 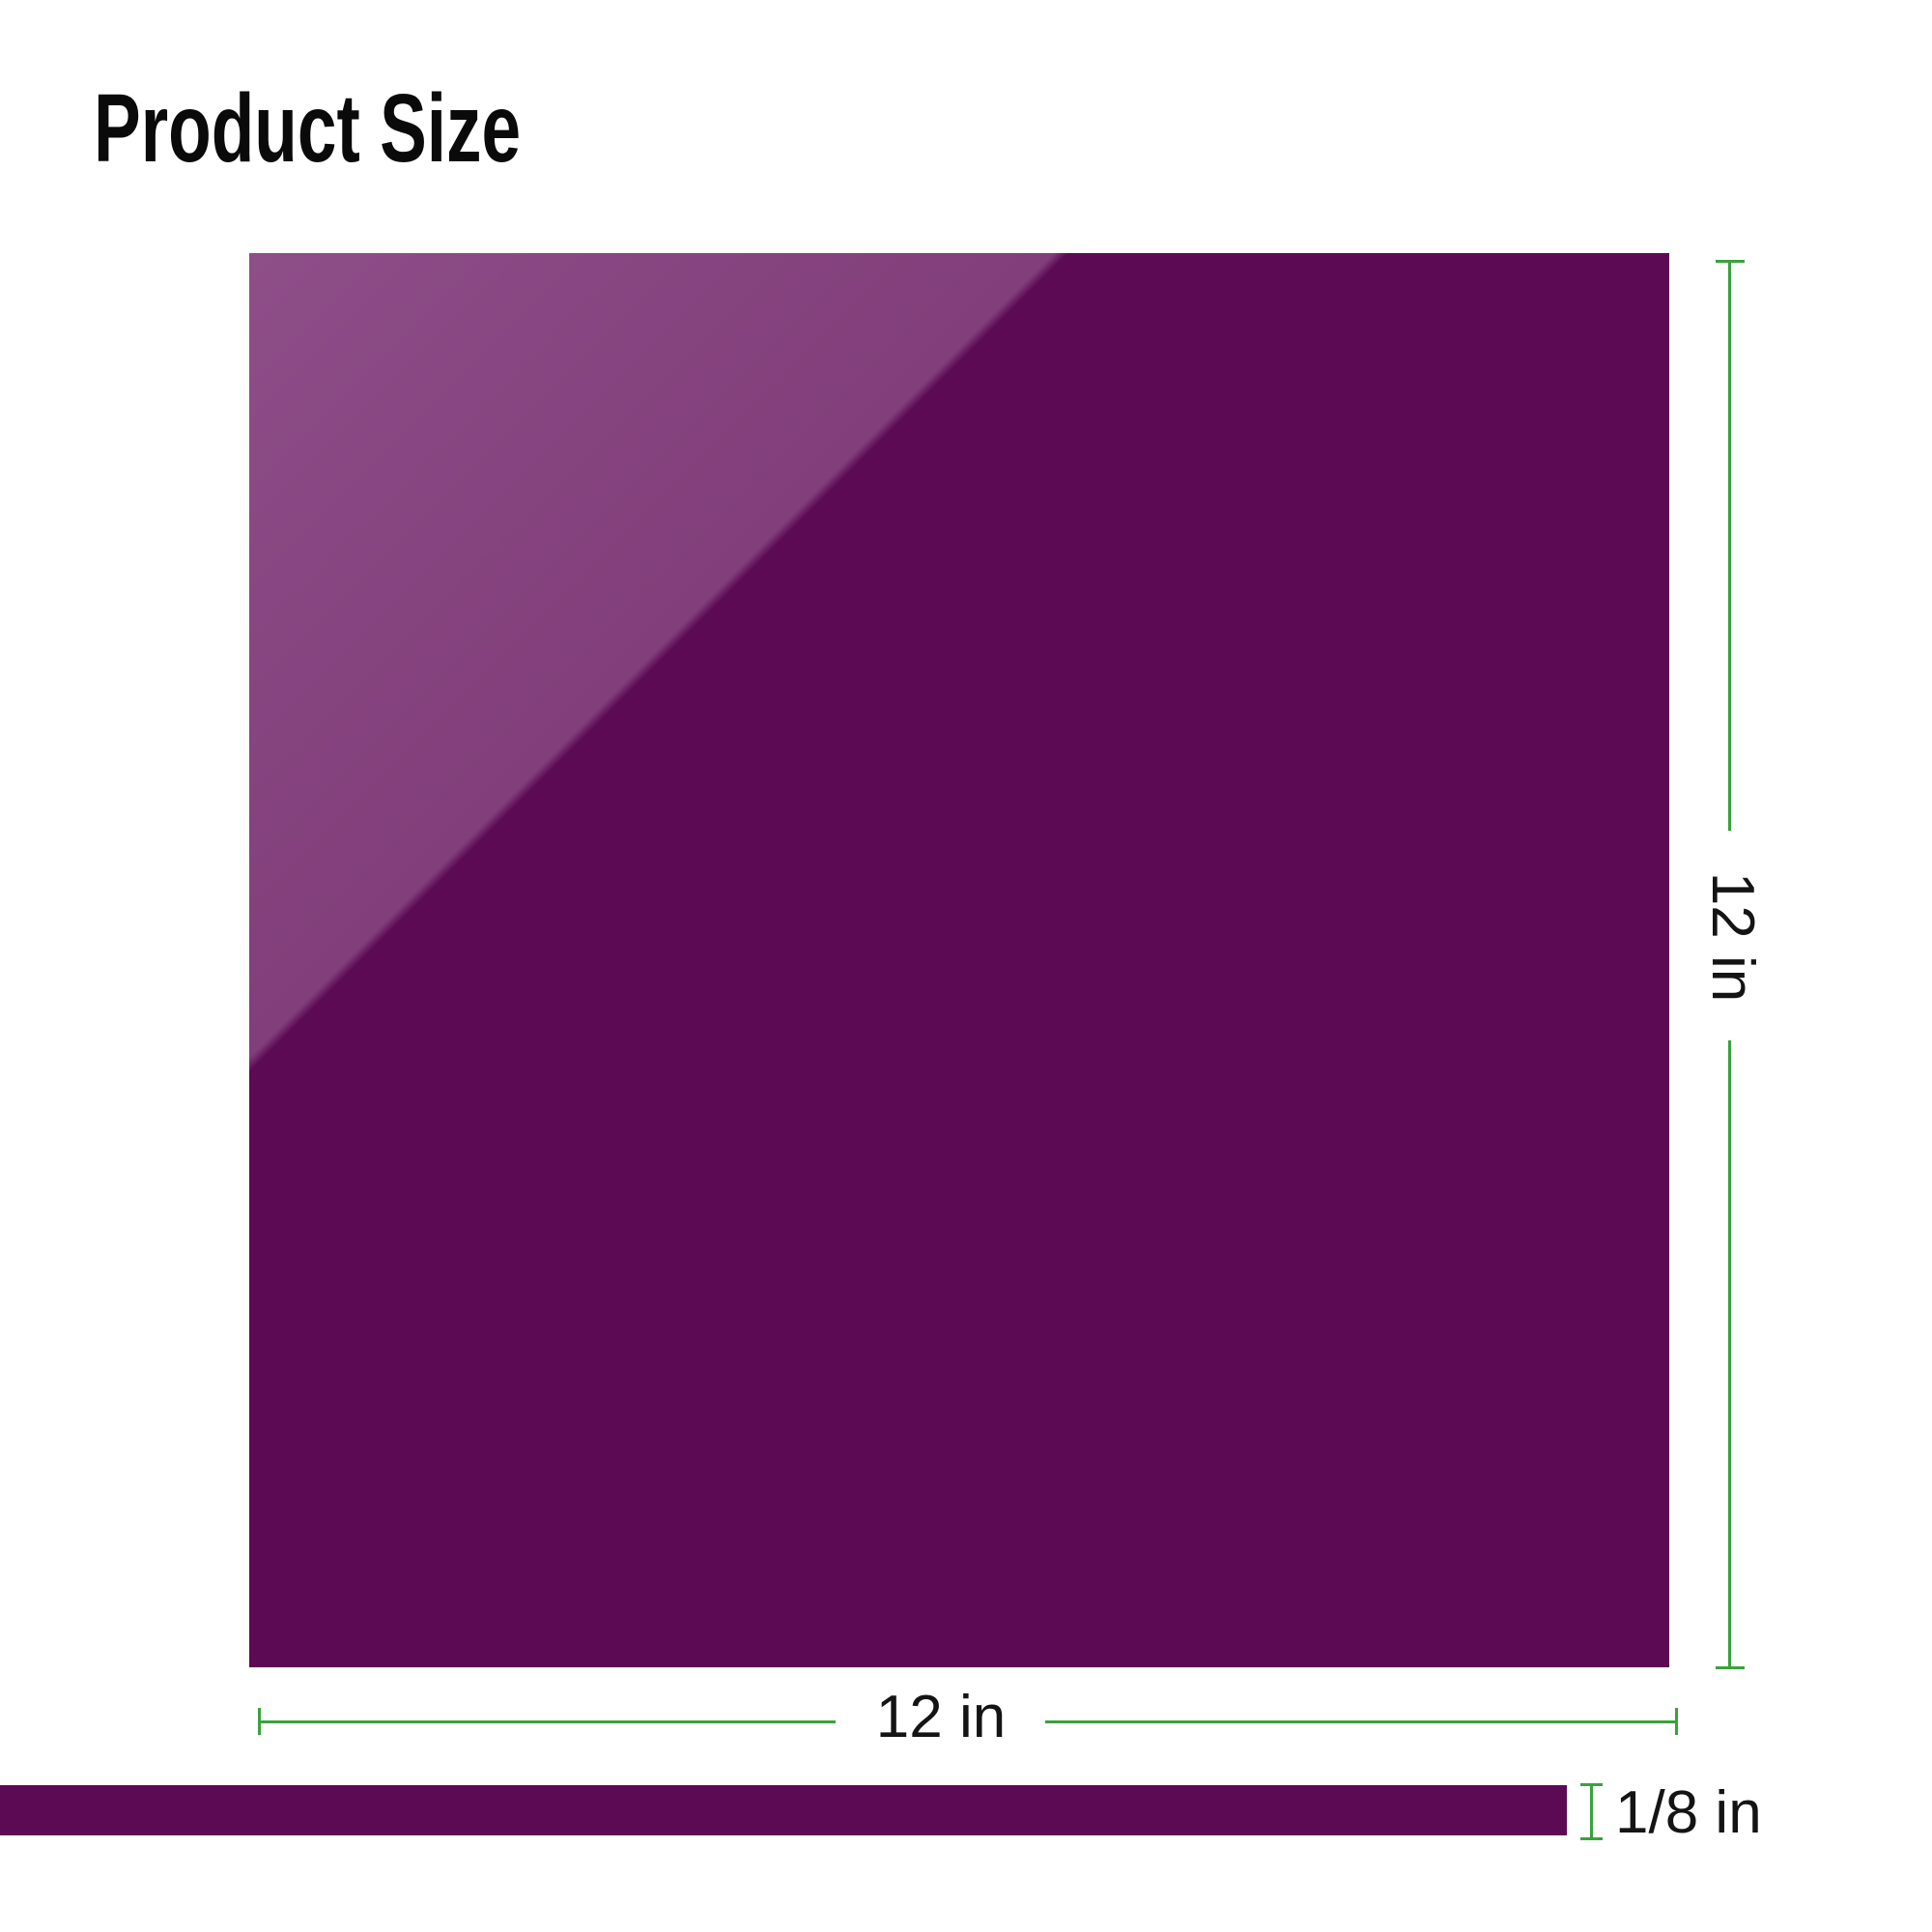 What do you see at coordinates (1688, 1812) in the screenshot?
I see `thickness-label: 1/8 in` at bounding box center [1688, 1812].